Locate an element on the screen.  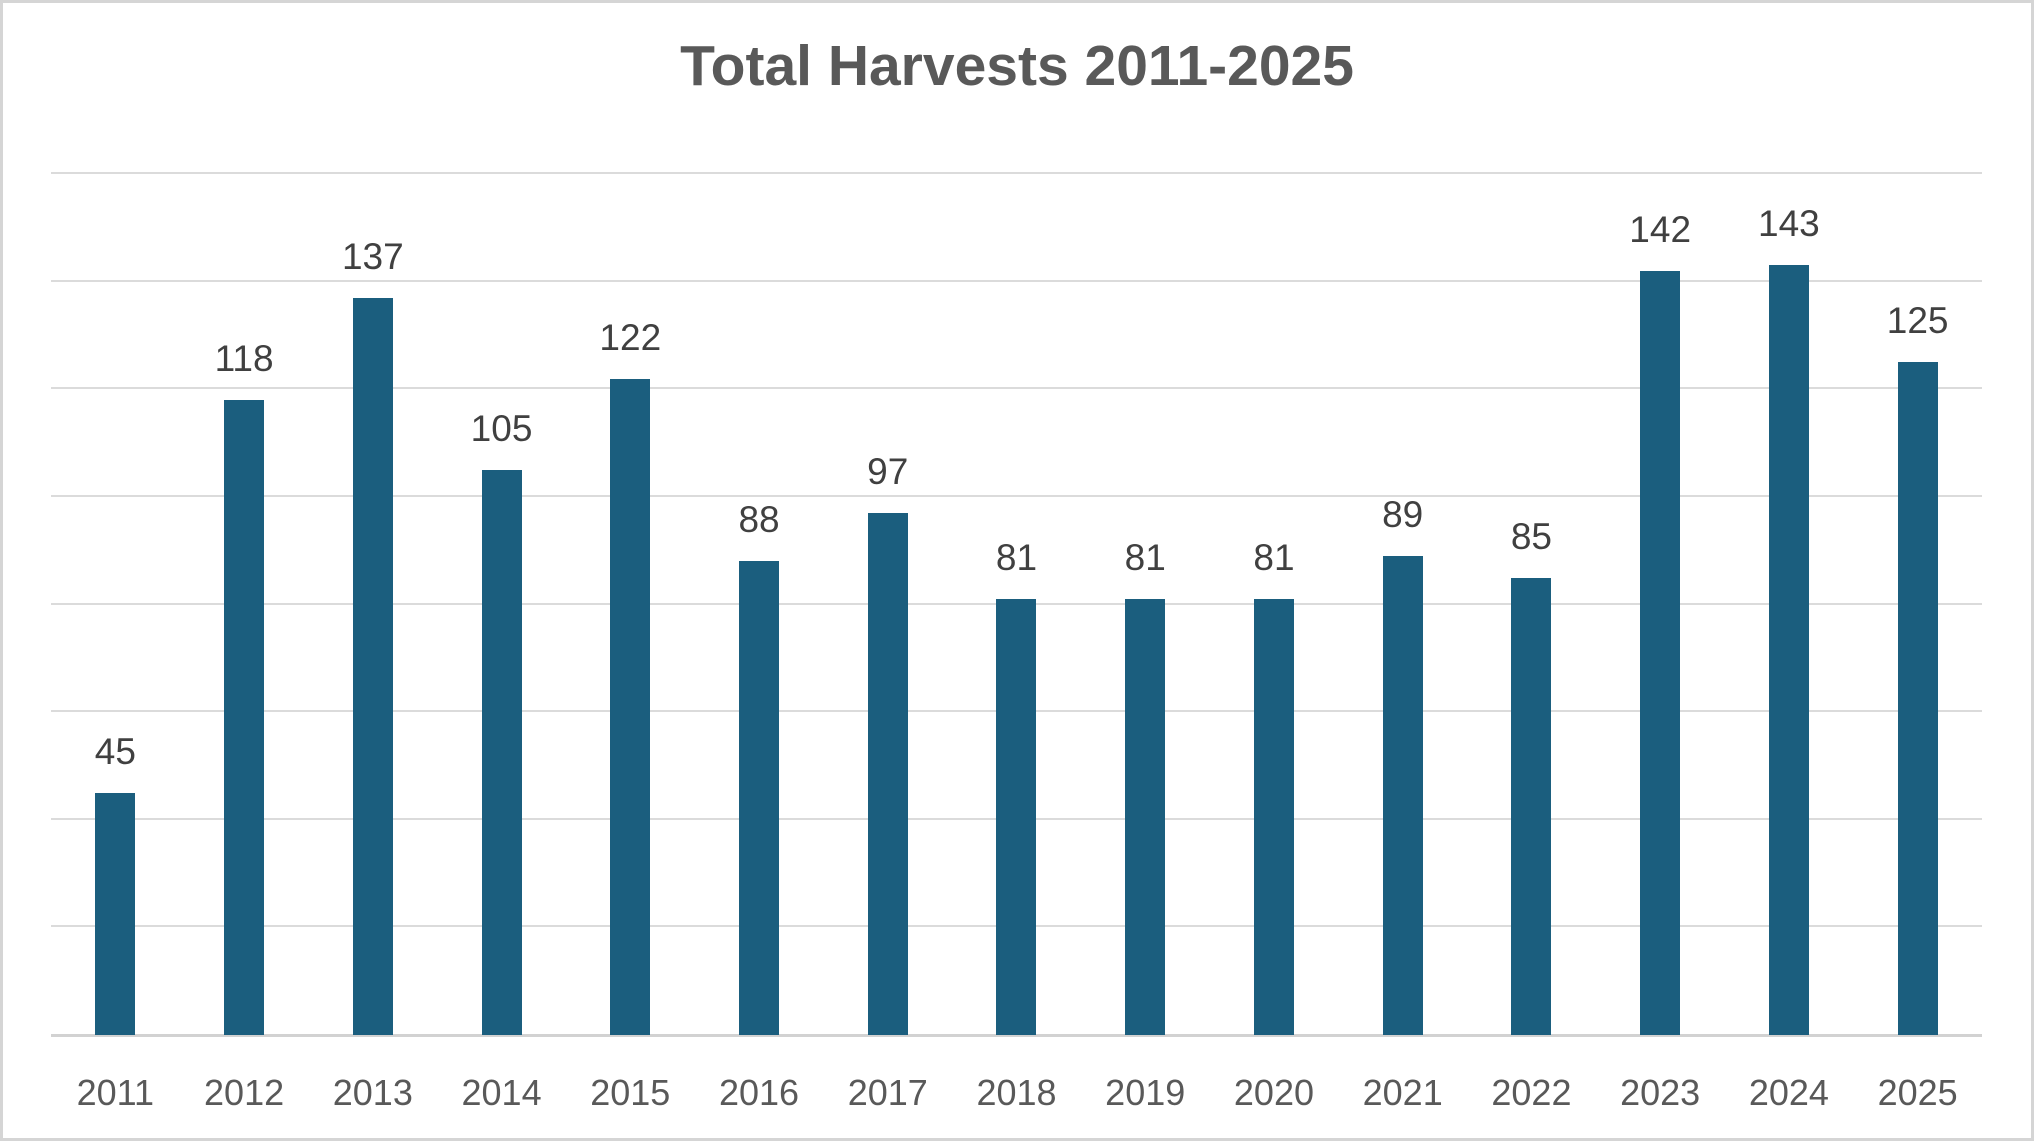
x-axis-label-2016: 2016 is located at coordinates (759, 1092).